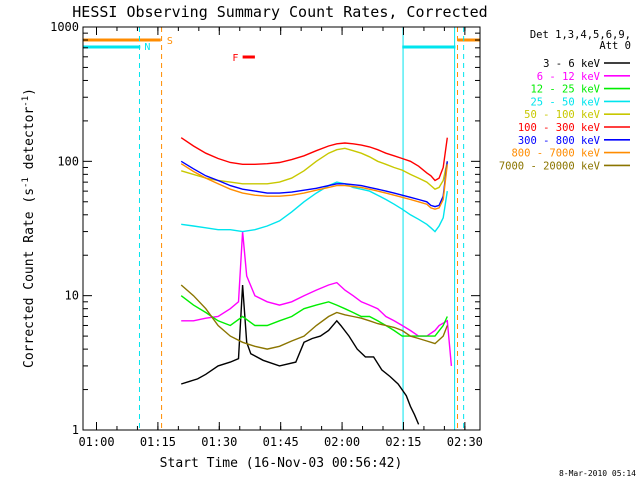 This screenshot has height=484, width=640. Describe the element at coordinates (170, 41) in the screenshot. I see `flag-label: S` at that location.